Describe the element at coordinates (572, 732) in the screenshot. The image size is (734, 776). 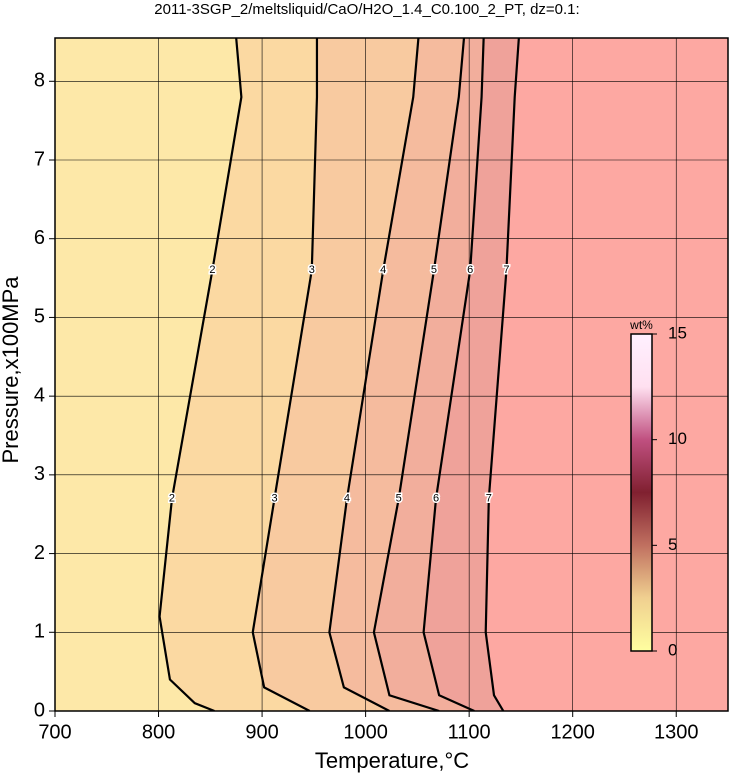
I see `x-tick-label: 1200` at that location.